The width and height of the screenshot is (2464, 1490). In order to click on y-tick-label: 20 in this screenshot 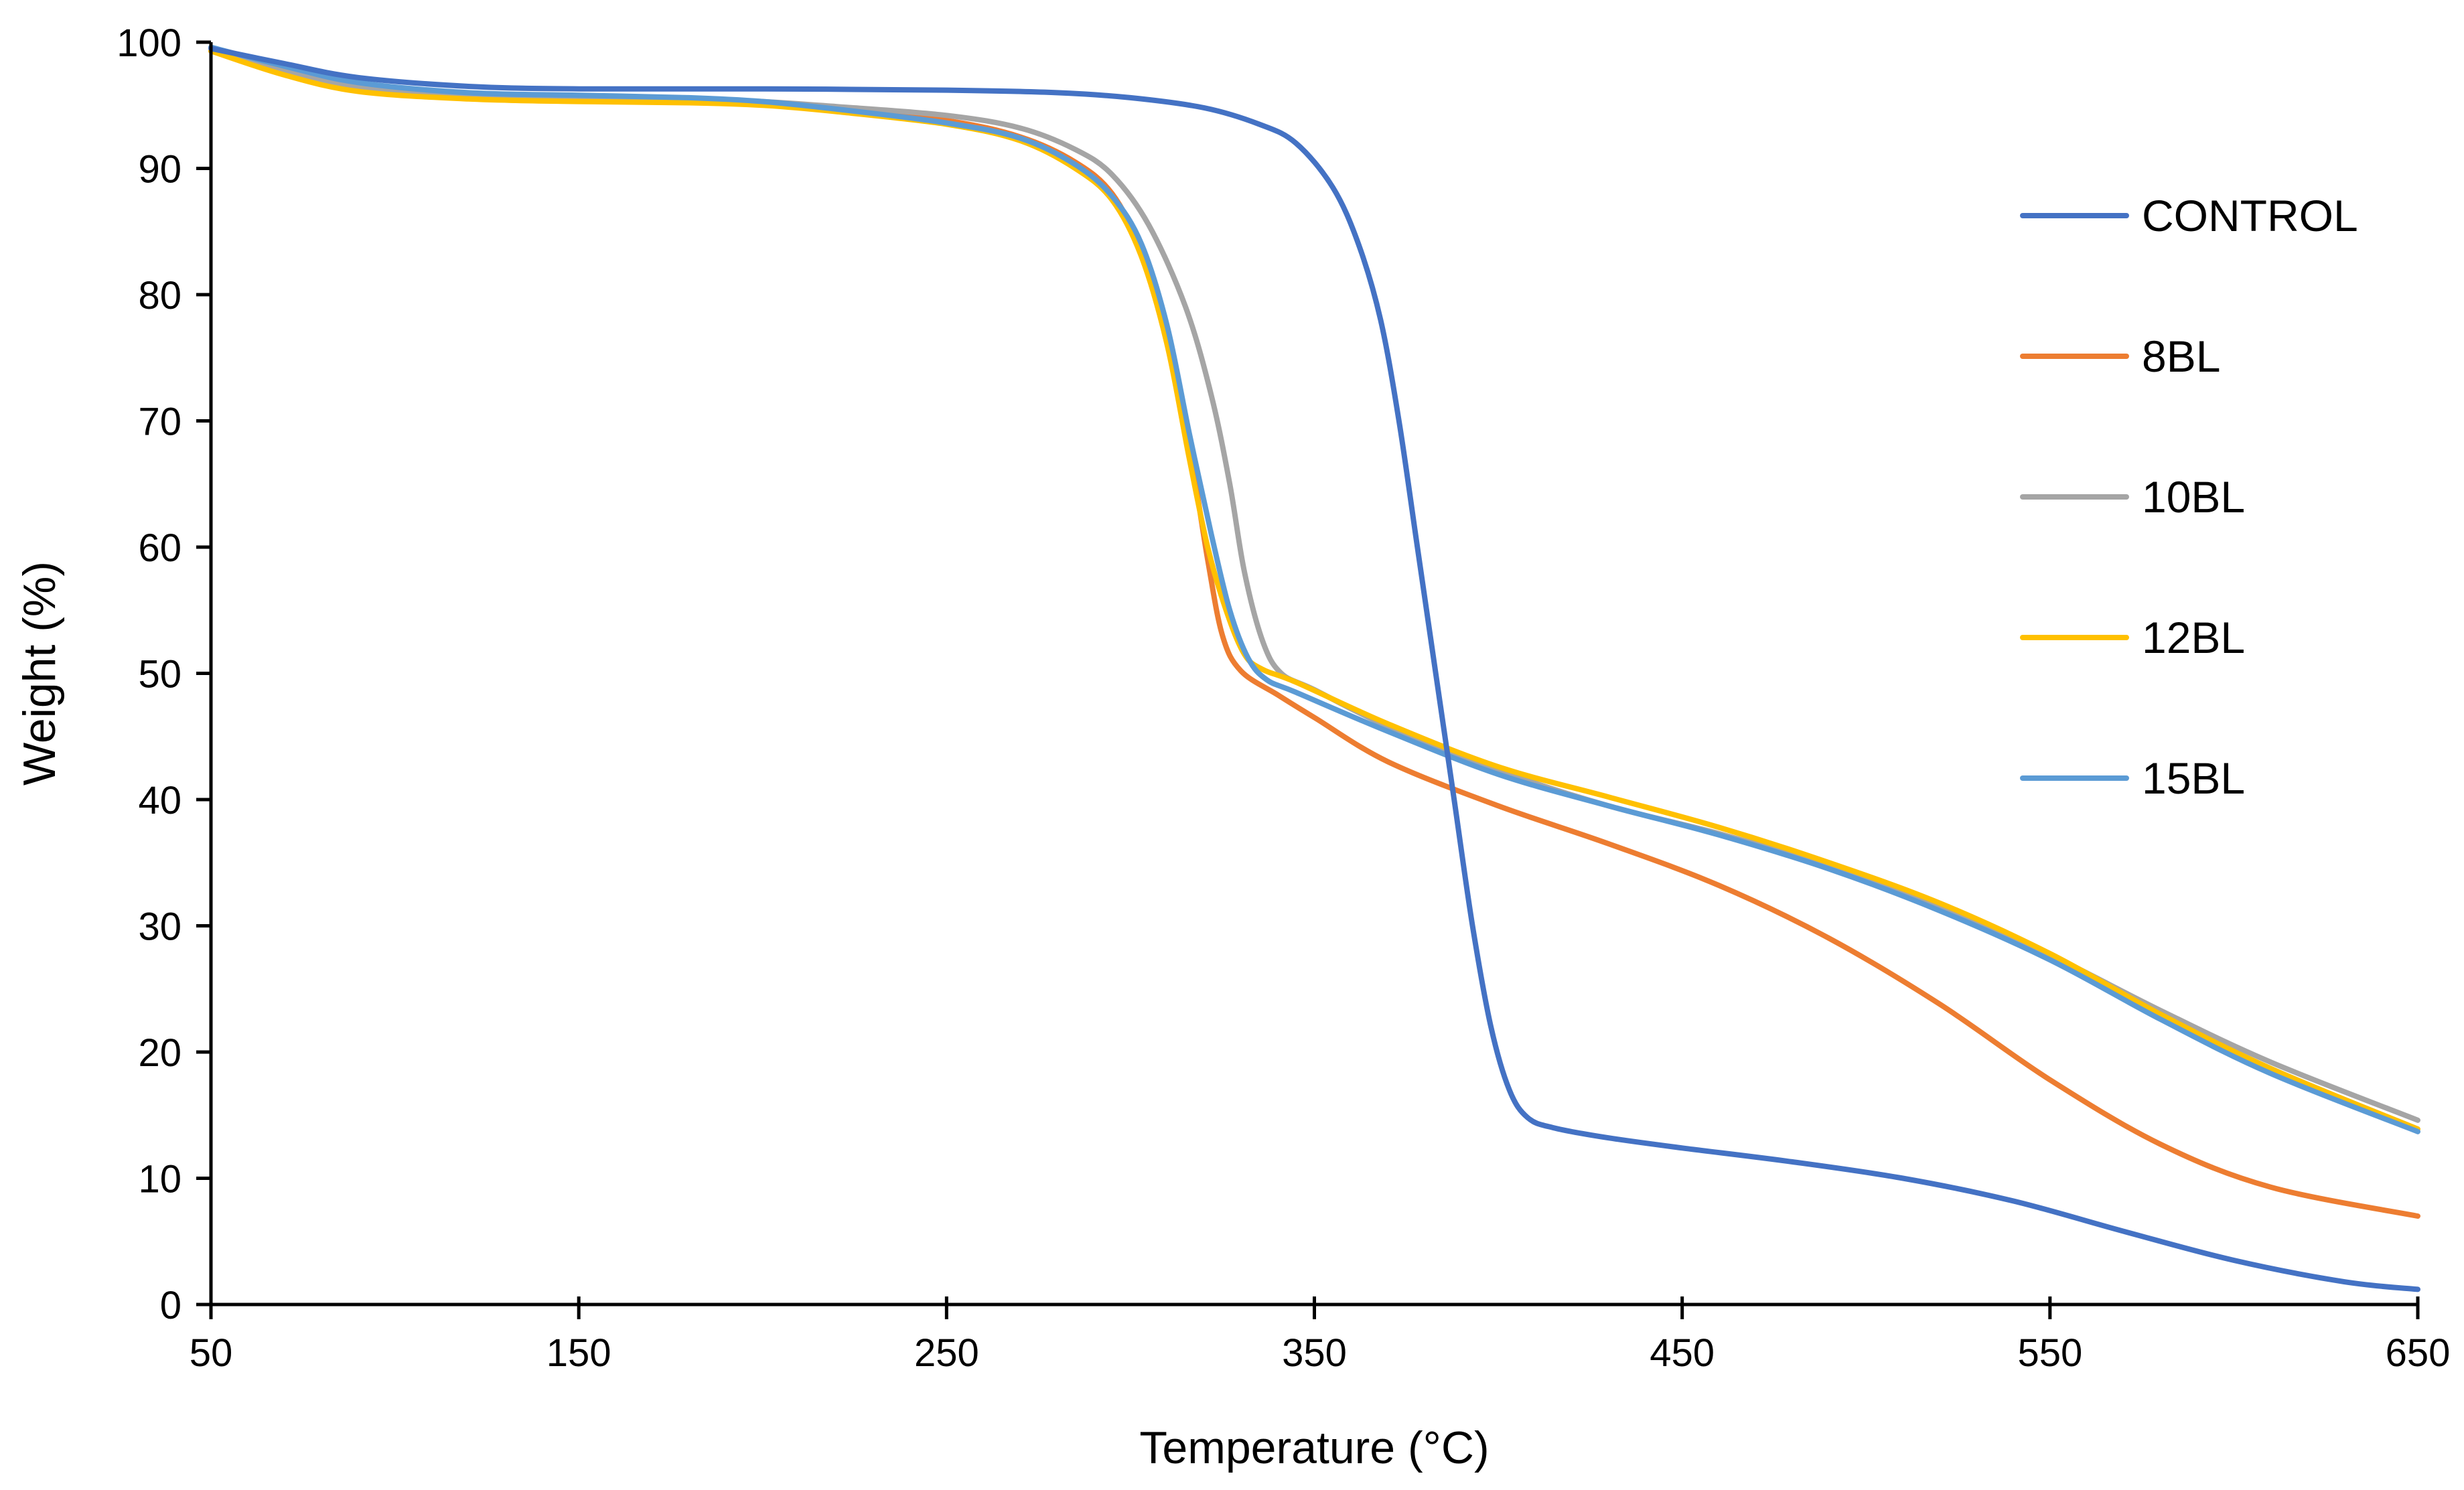, I will do `click(160, 1053)`.